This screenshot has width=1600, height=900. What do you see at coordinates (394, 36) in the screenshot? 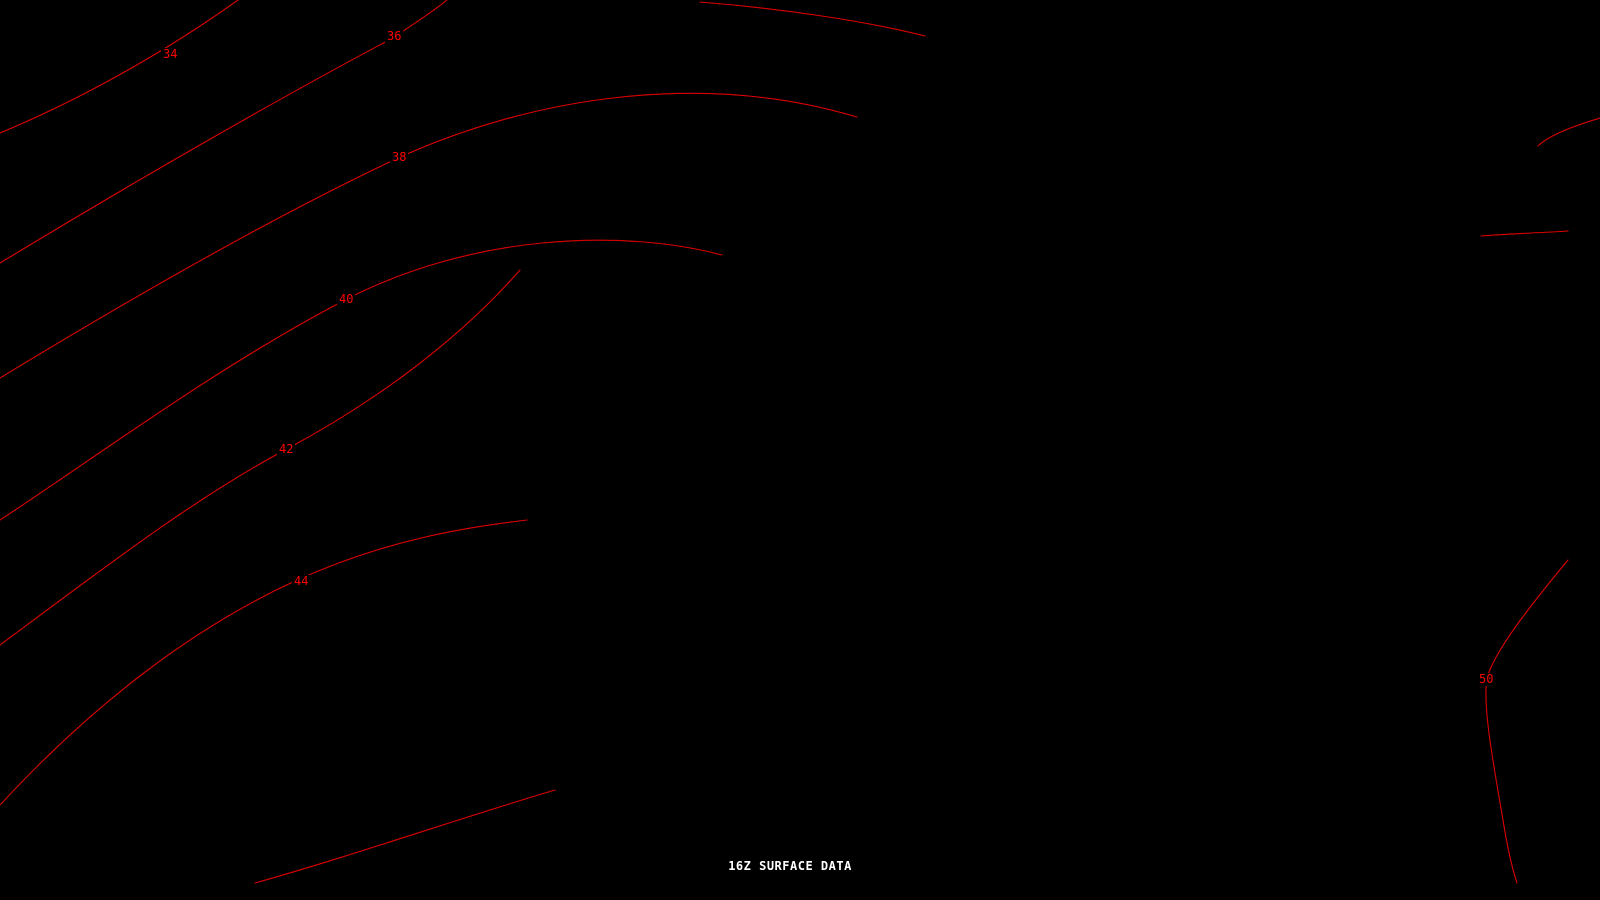
I see `contour-label-36: 36` at bounding box center [394, 36].